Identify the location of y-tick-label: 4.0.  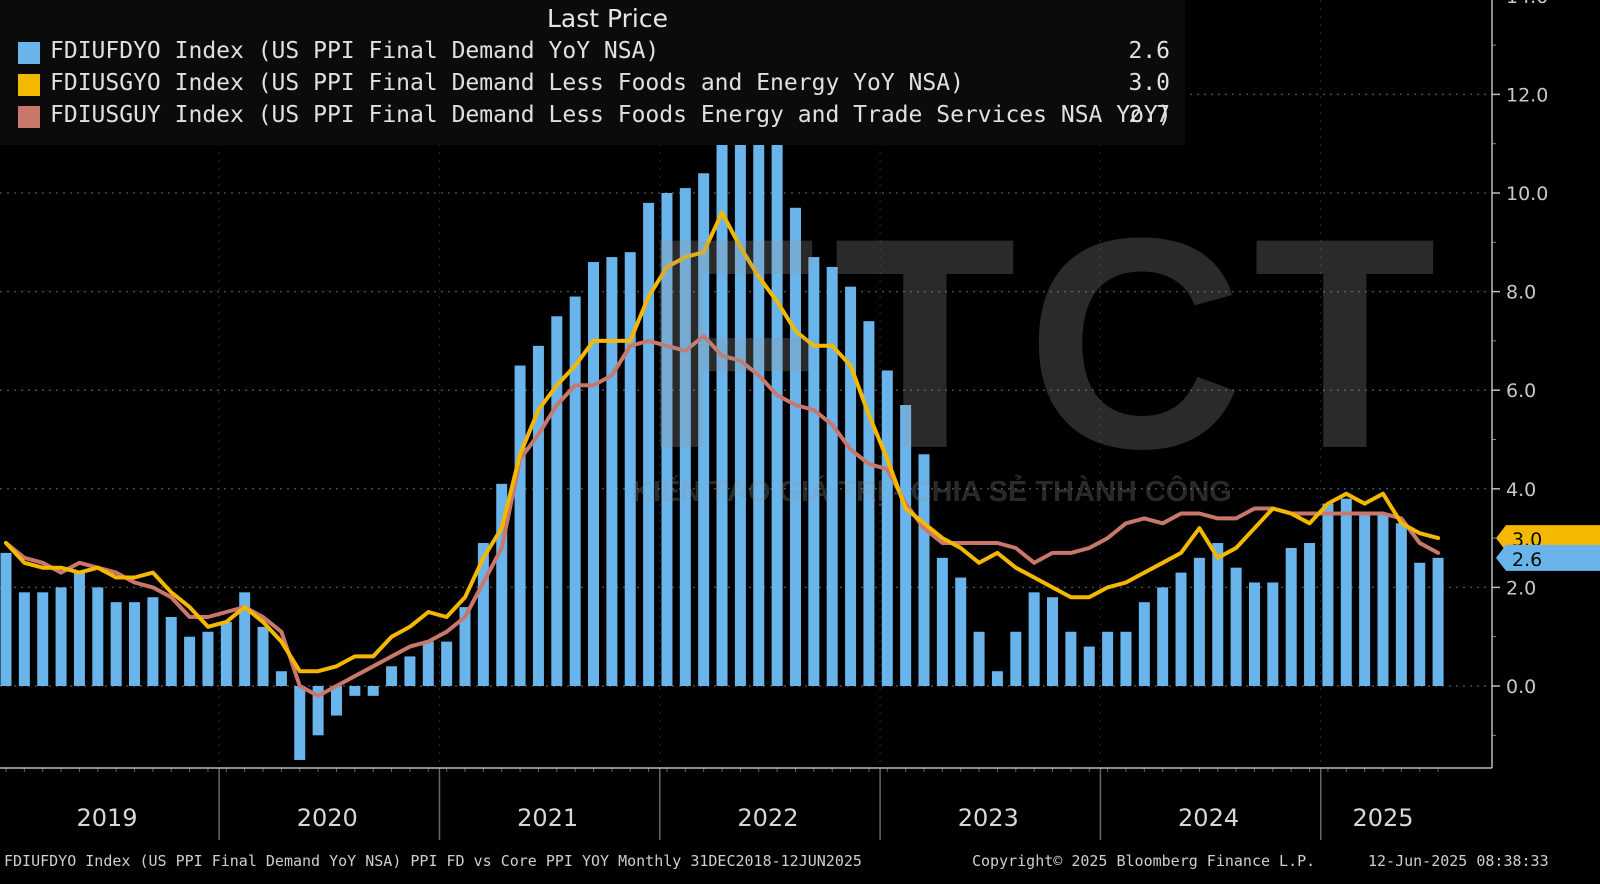
(1521, 490).